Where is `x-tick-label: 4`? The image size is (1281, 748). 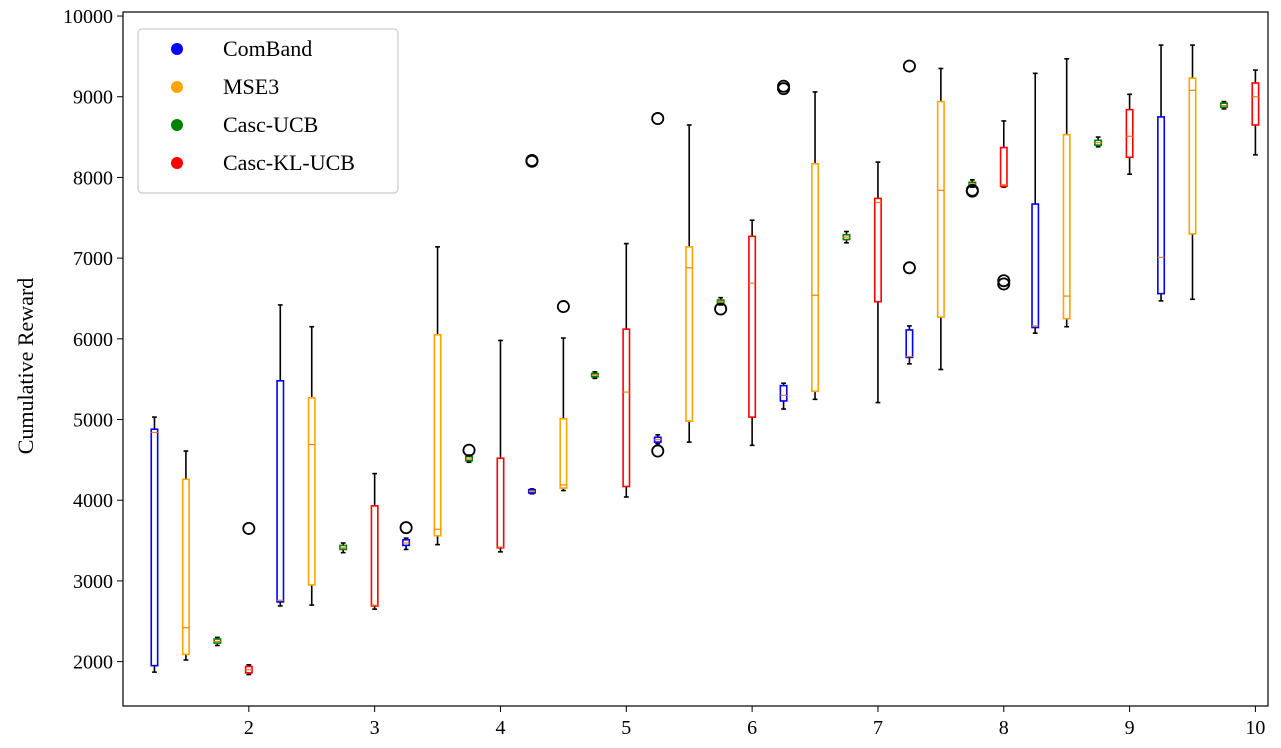
x-tick-label: 4 is located at coordinates (500, 728).